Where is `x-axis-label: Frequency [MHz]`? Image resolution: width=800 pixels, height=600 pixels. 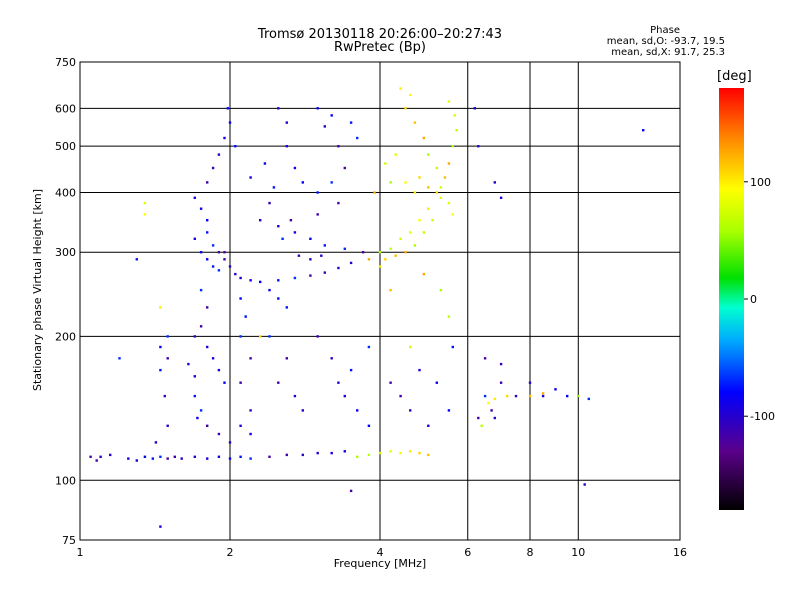
x-axis-label: Frequency [MHz] is located at coordinates (380, 563).